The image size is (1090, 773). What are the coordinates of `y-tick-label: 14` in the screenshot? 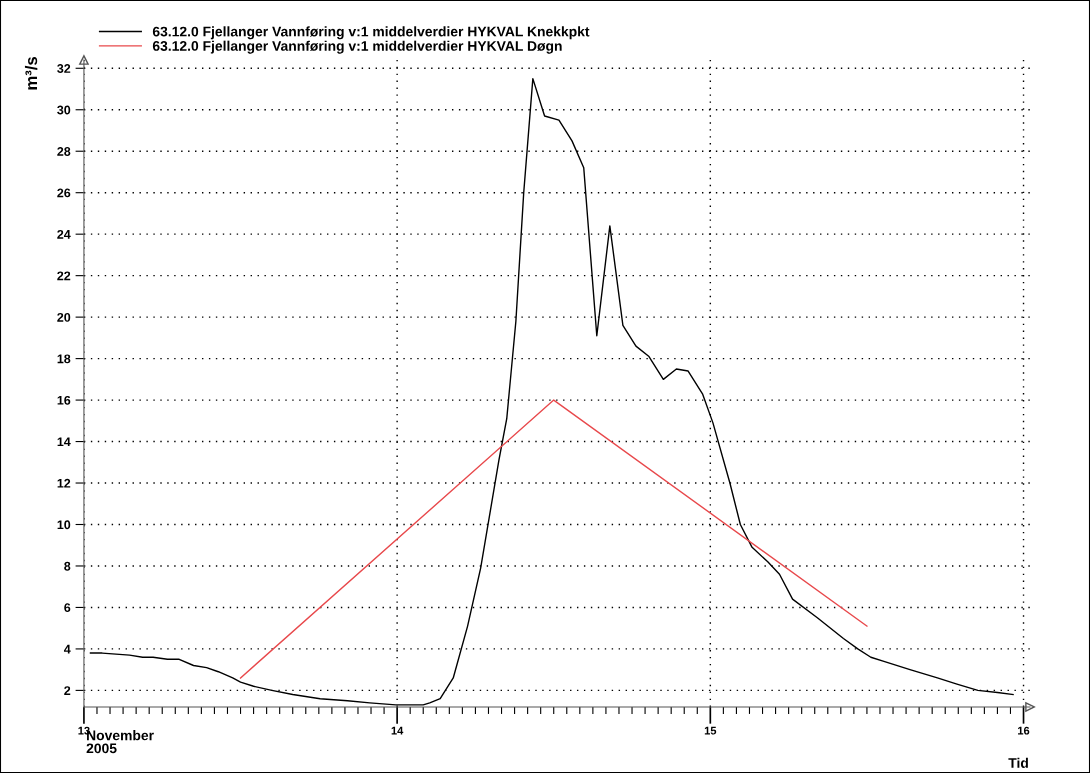 It's located at (64, 442).